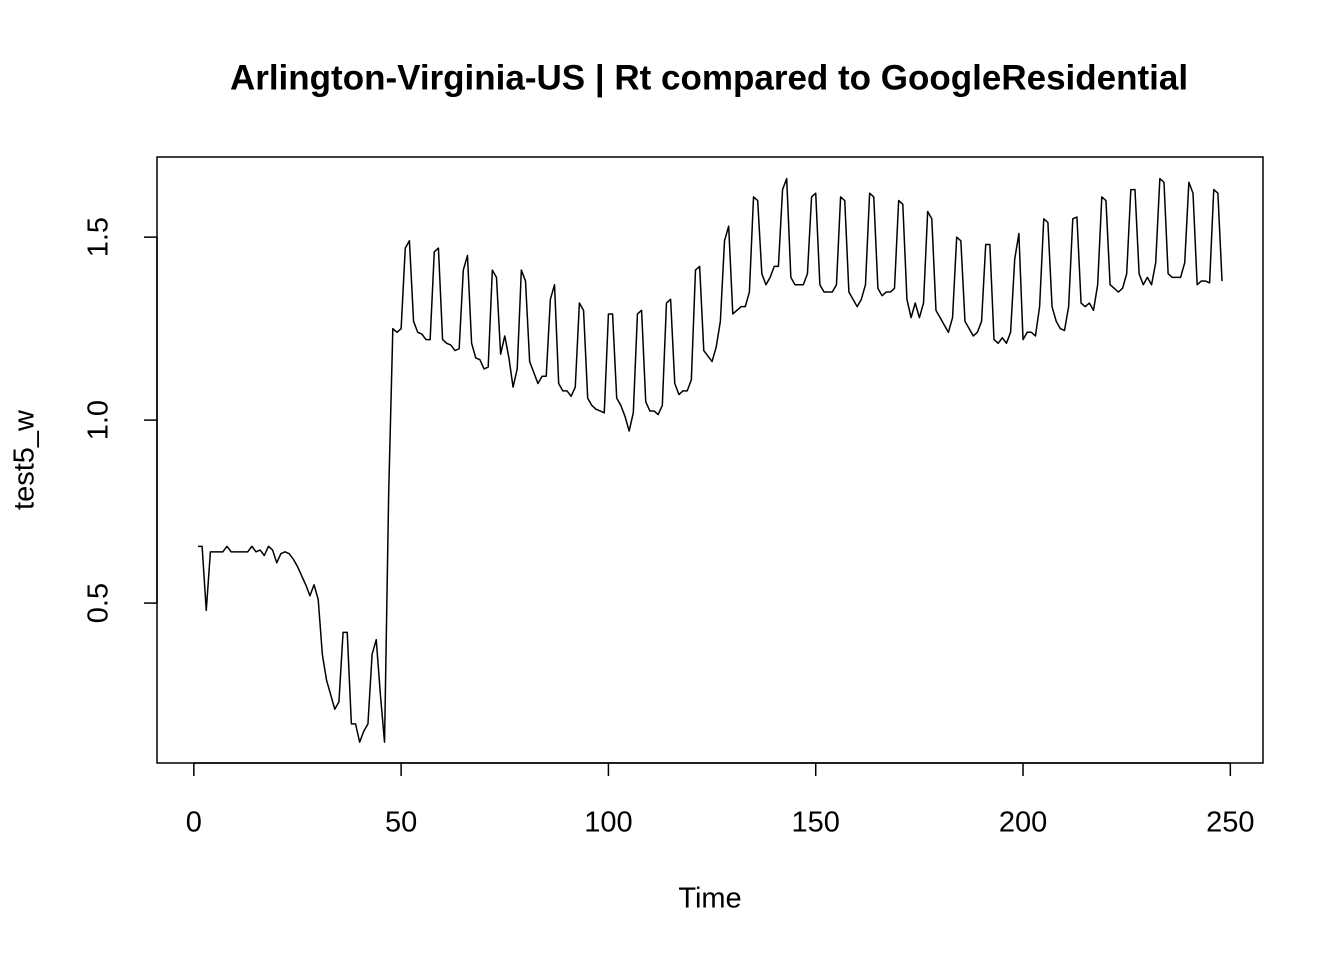  I want to click on x-tick-label: 0, so click(194, 823).